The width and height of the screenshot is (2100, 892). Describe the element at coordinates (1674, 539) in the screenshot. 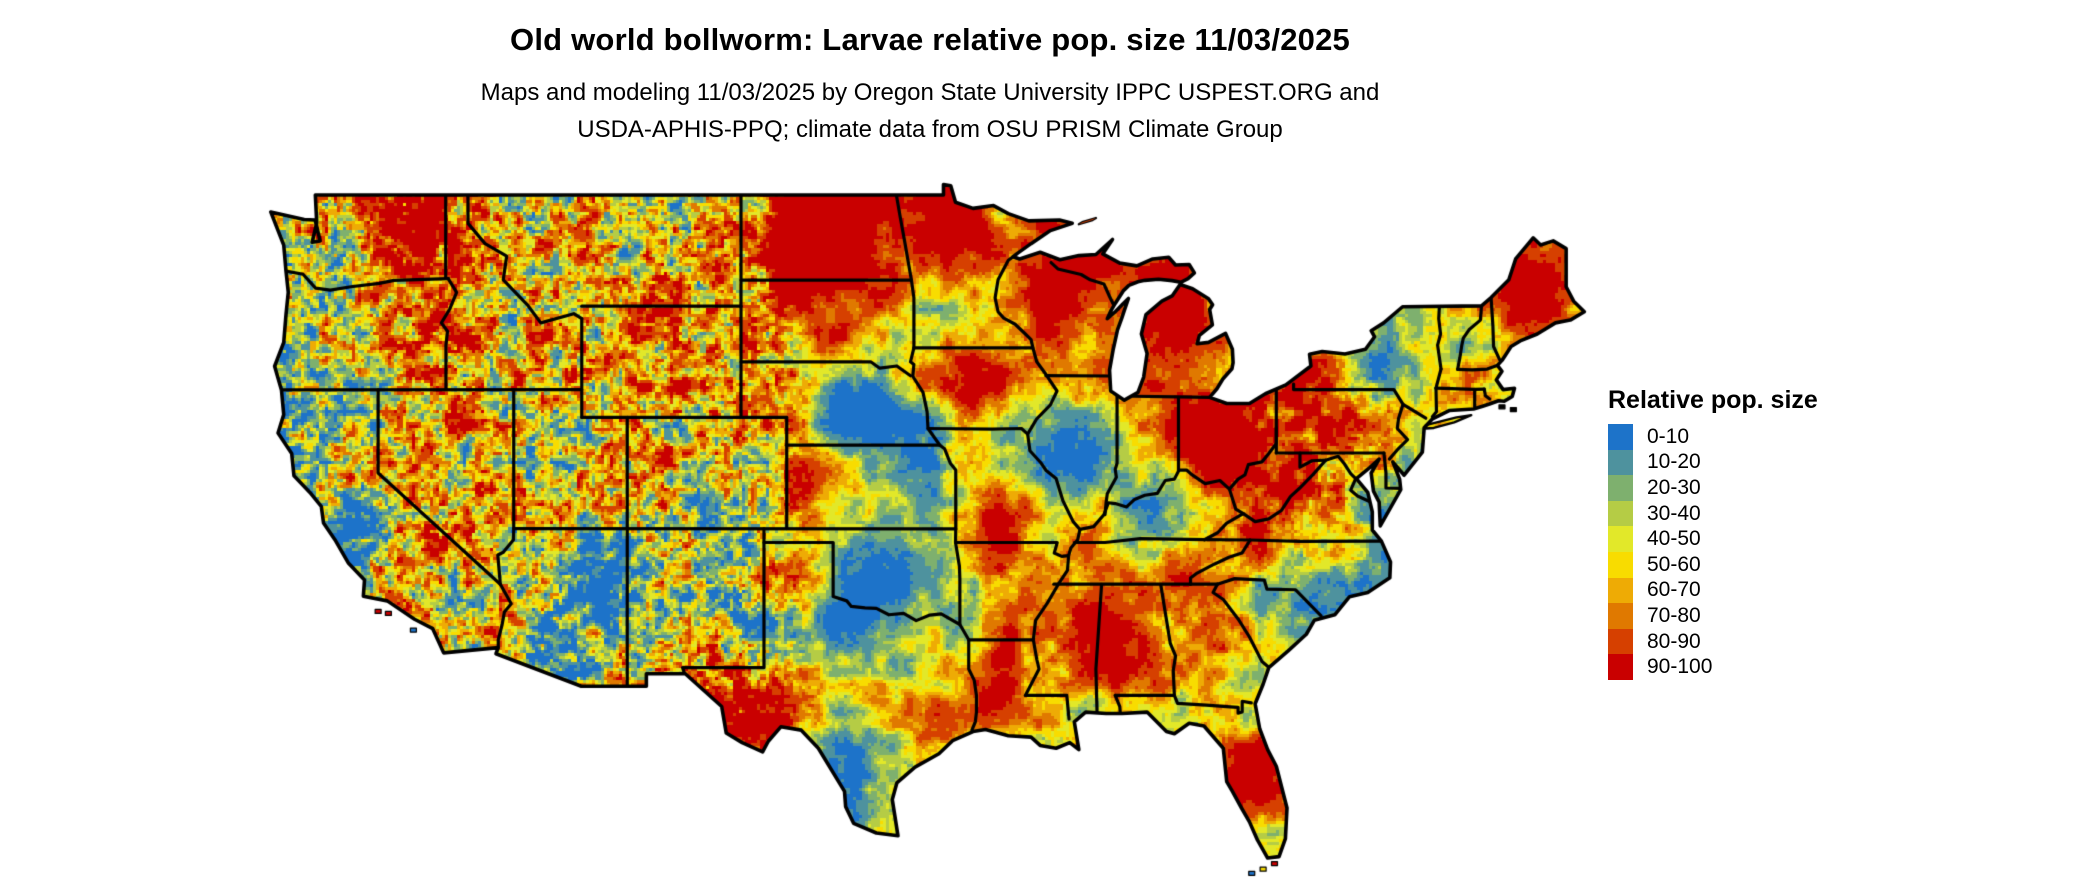

I see `legend-item-label: 40-50` at that location.